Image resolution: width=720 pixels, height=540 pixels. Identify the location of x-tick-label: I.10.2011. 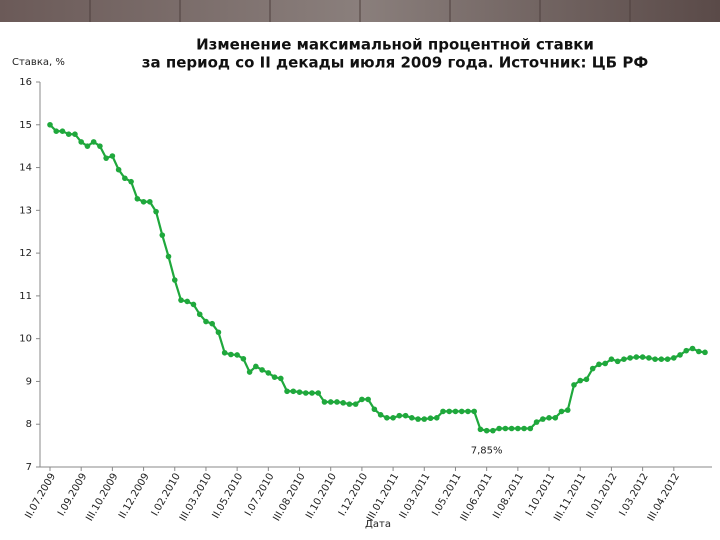
(540, 495).